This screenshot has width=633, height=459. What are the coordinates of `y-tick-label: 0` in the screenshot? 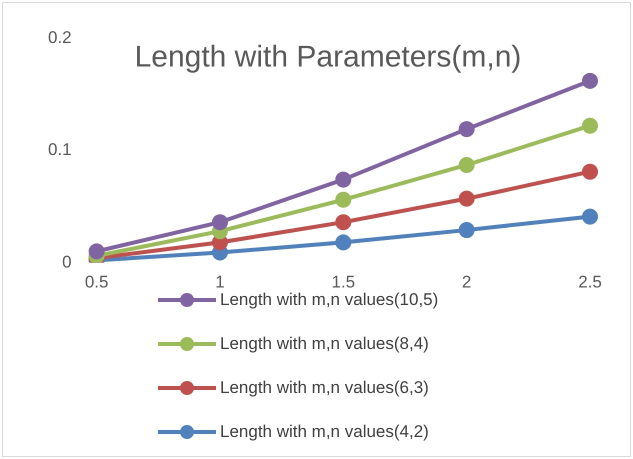 It's located at (67, 262).